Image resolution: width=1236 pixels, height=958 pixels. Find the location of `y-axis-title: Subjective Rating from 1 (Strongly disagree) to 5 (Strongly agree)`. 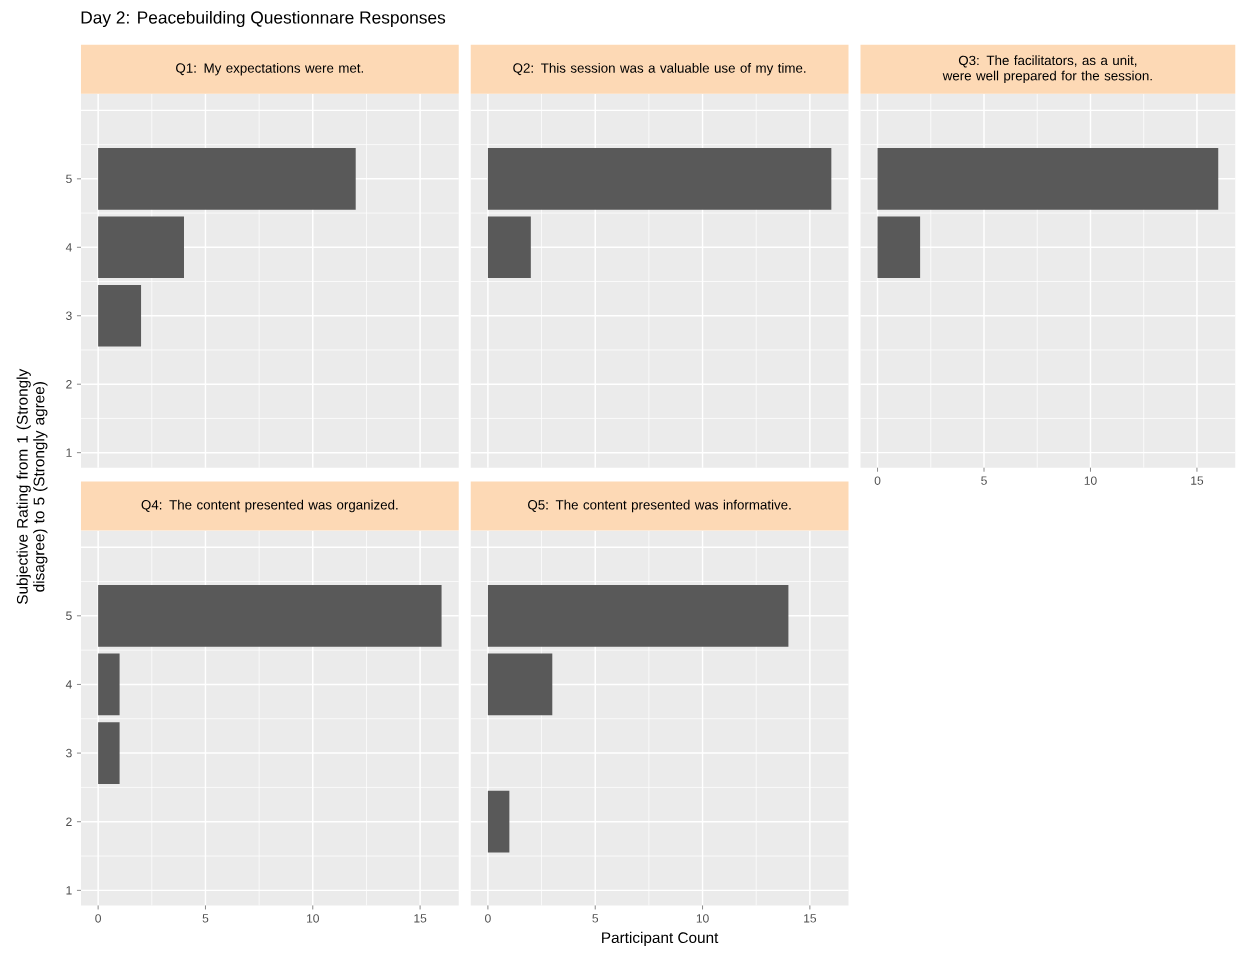

y-axis-title: Subjective Rating from 1 (Strongly disagree) to 5 (Strongly agree) is located at coordinates (32, 486).